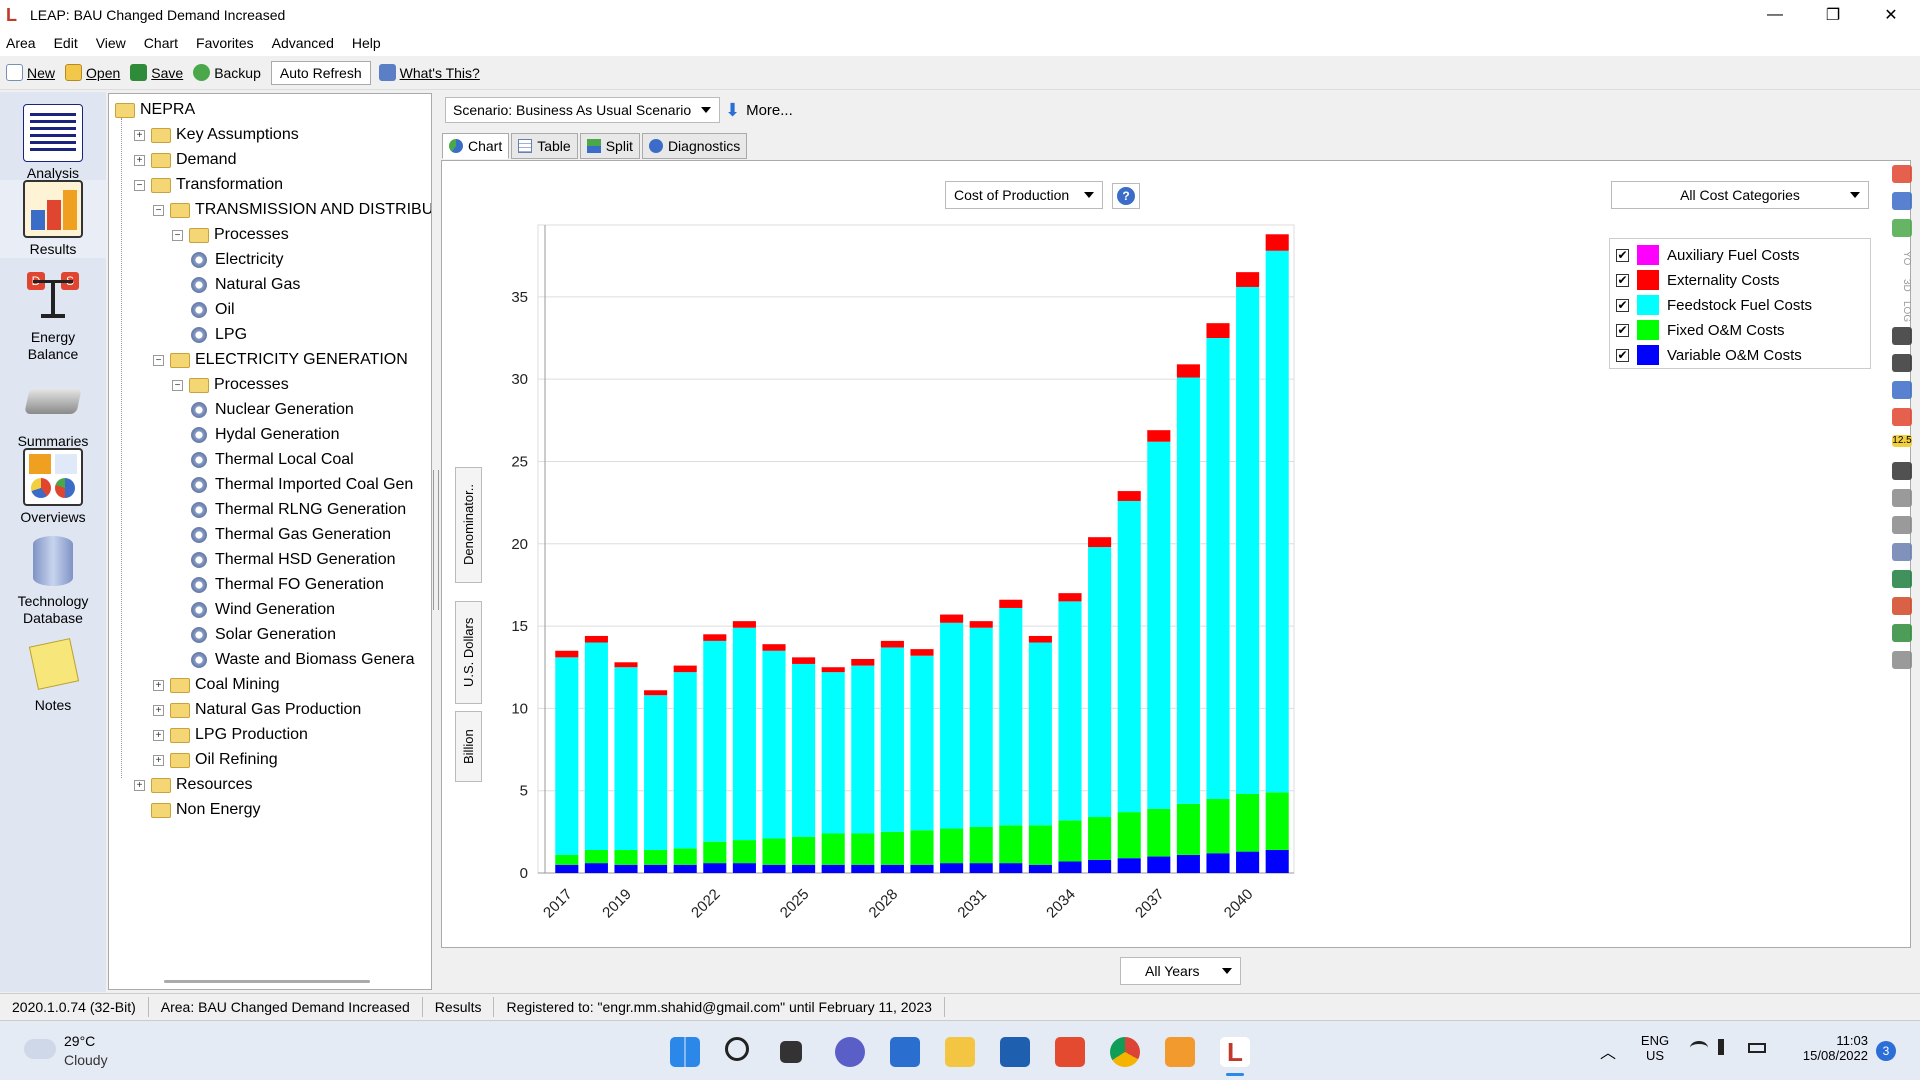  I want to click on tree-node: Nuclear Generation, so click(272, 410).